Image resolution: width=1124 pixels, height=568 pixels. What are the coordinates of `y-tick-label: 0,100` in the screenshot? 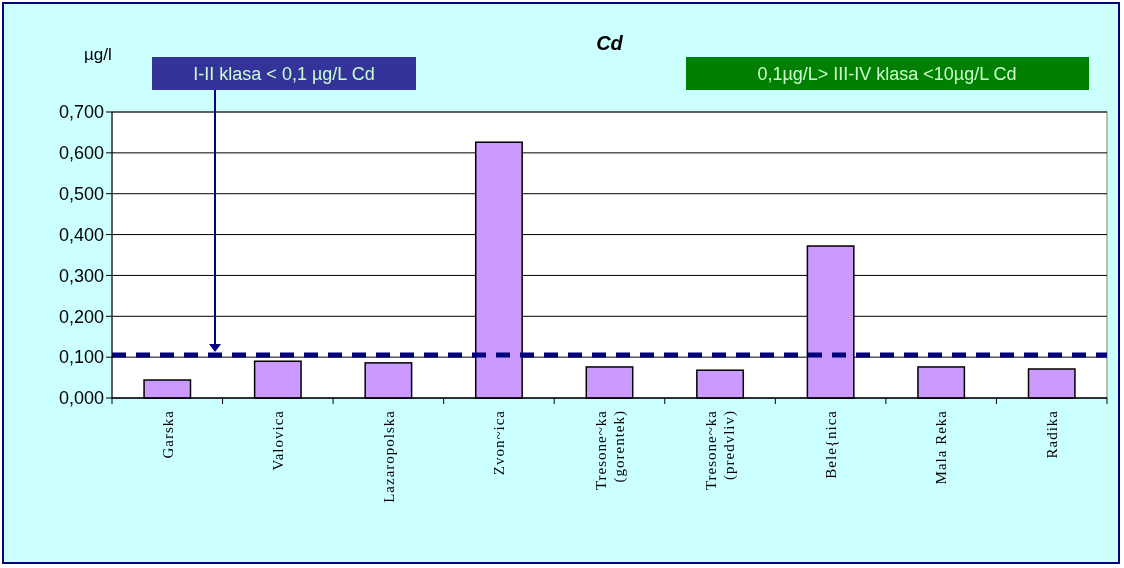 It's located at (81, 357).